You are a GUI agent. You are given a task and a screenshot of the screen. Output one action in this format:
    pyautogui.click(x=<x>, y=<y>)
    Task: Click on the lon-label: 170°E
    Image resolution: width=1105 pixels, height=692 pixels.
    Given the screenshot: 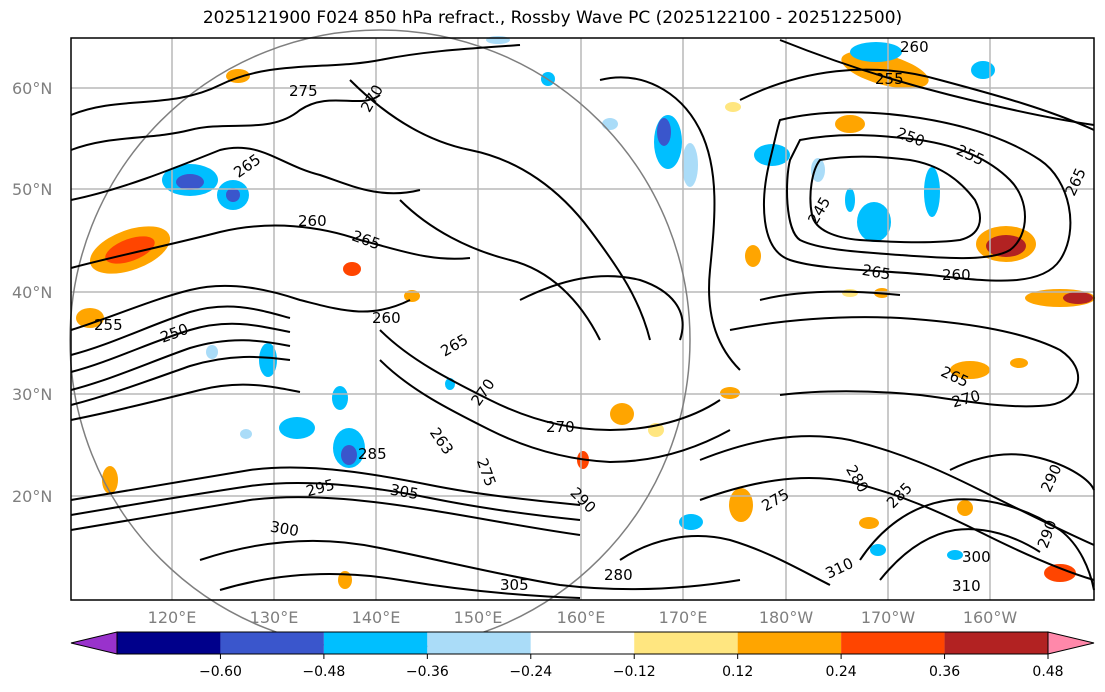 What is the action you would take?
    pyautogui.click(x=683, y=617)
    